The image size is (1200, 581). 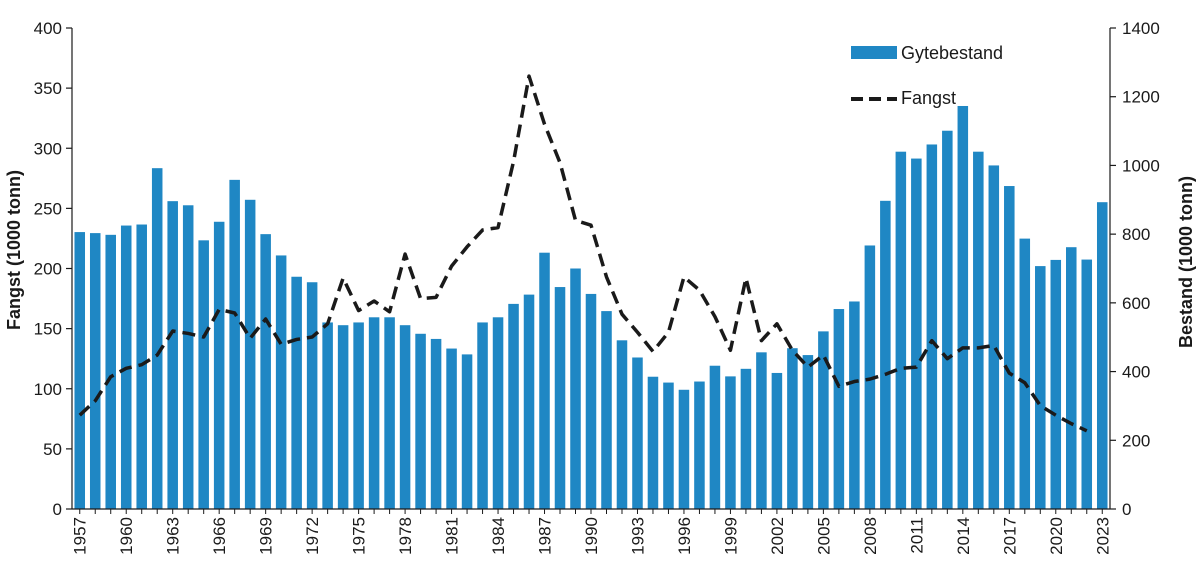 What do you see at coordinates (1136, 234) in the screenshot?
I see `right-tick-label: 800` at bounding box center [1136, 234].